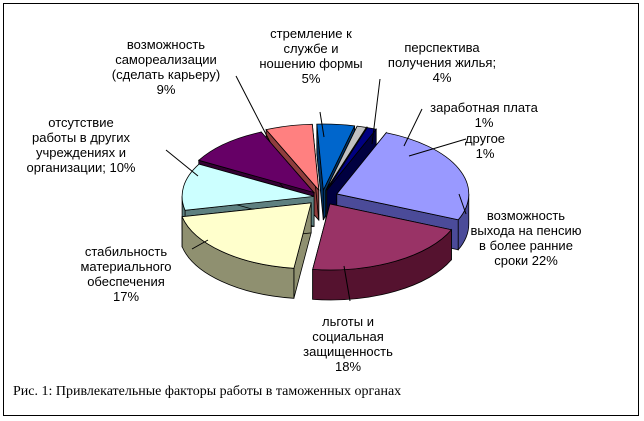 The image size is (644, 421). I want to click on slice-top-social, so click(382, 237).